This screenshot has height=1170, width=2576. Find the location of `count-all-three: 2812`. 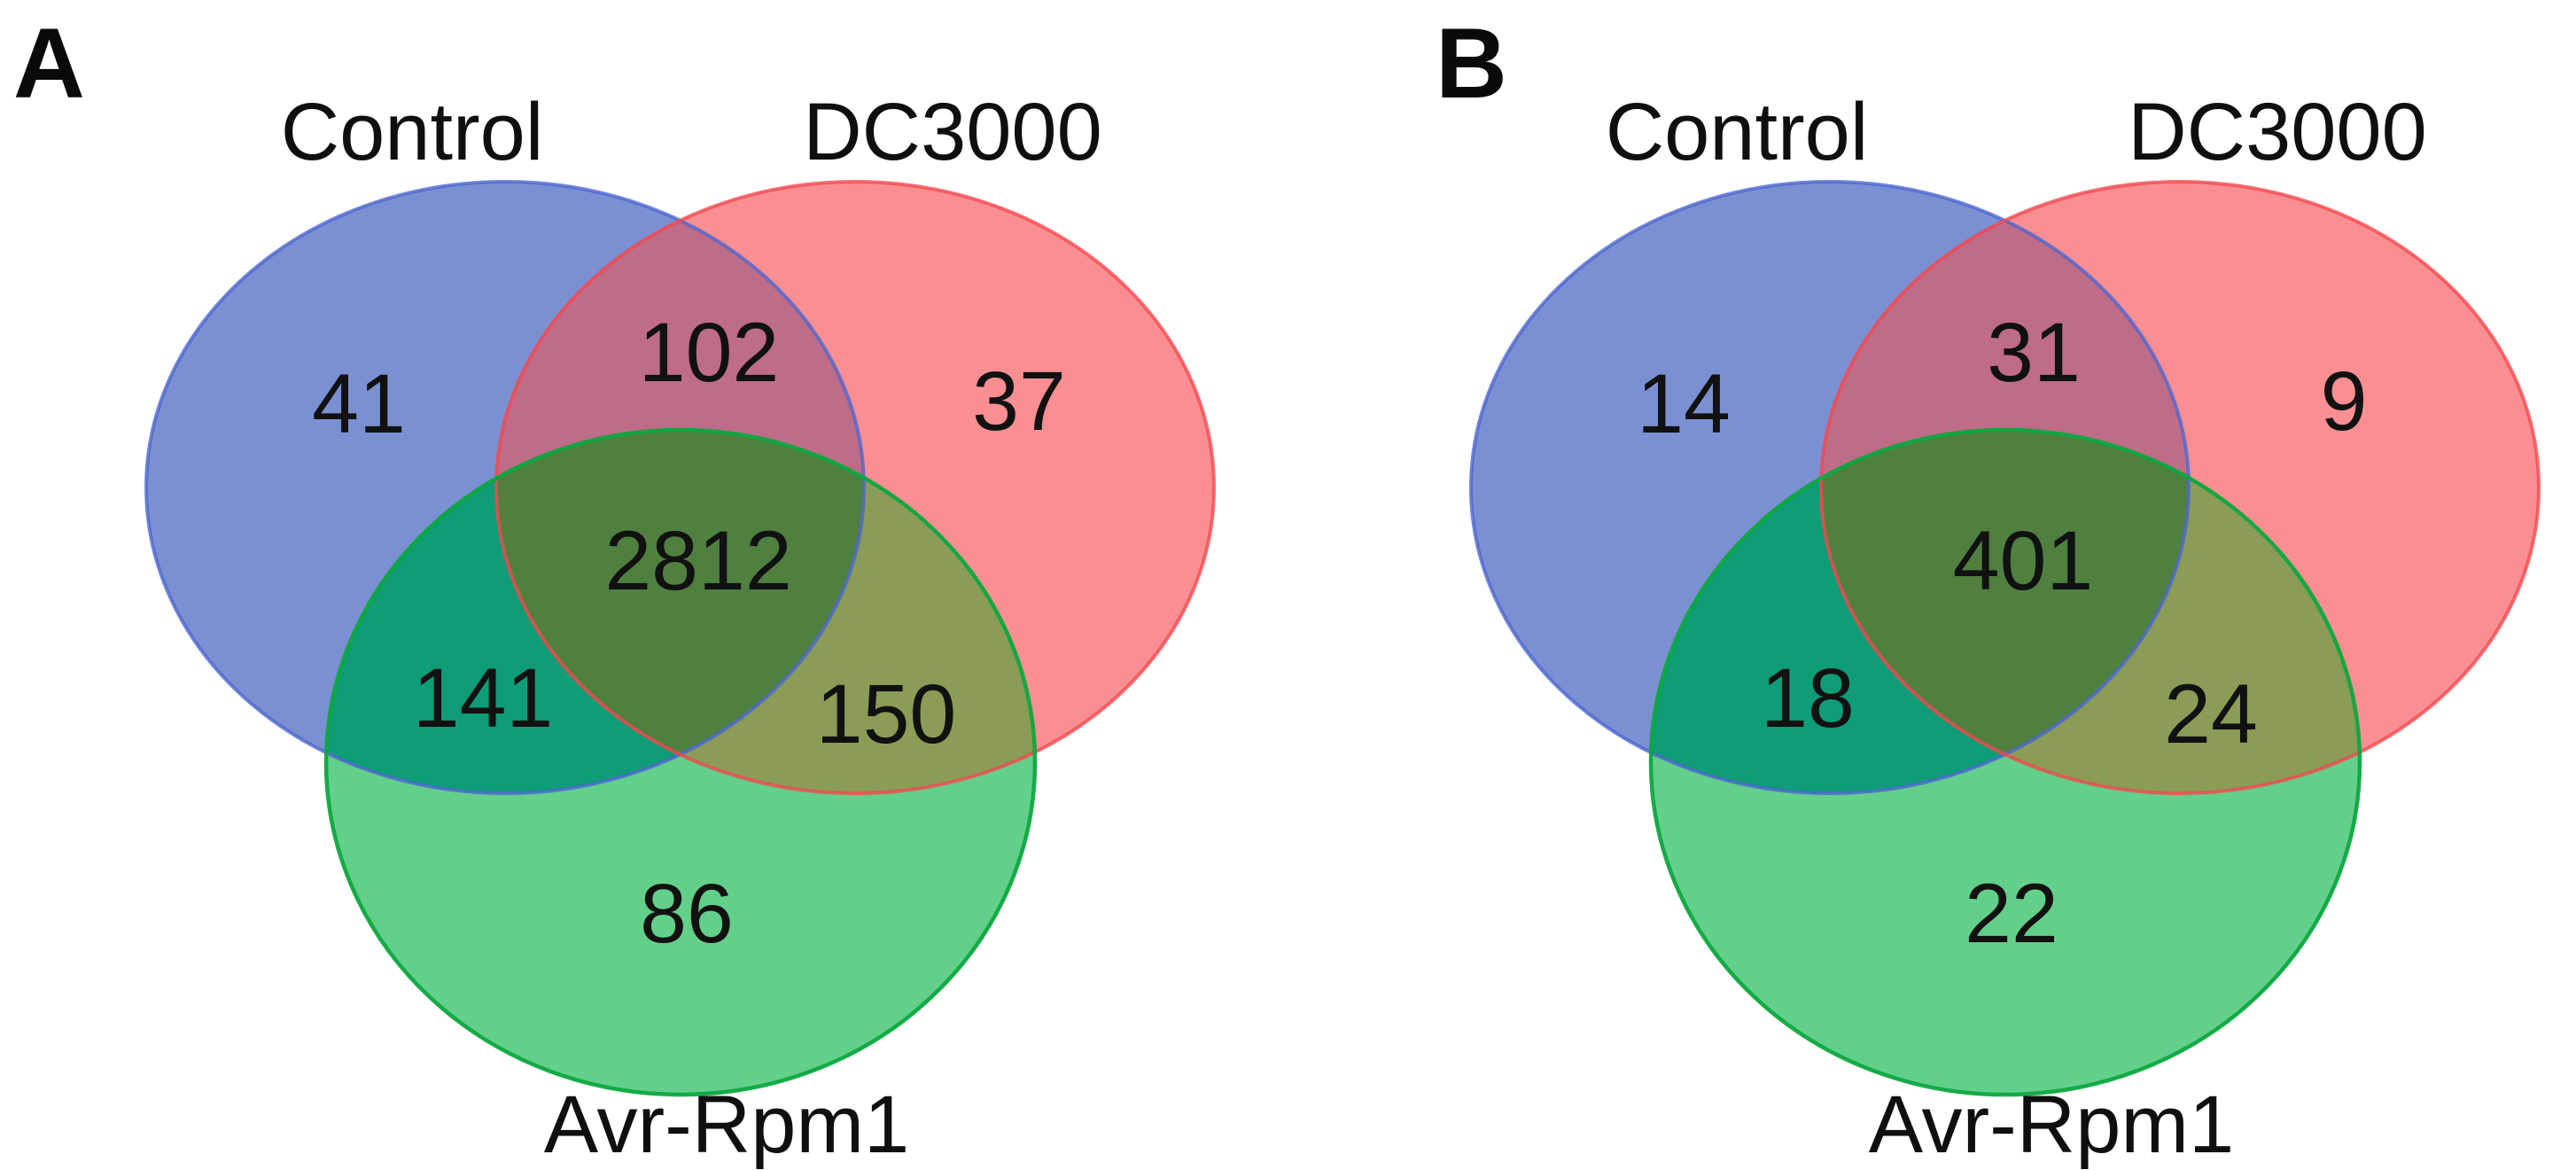

count-all-three: 2812 is located at coordinates (698, 561).